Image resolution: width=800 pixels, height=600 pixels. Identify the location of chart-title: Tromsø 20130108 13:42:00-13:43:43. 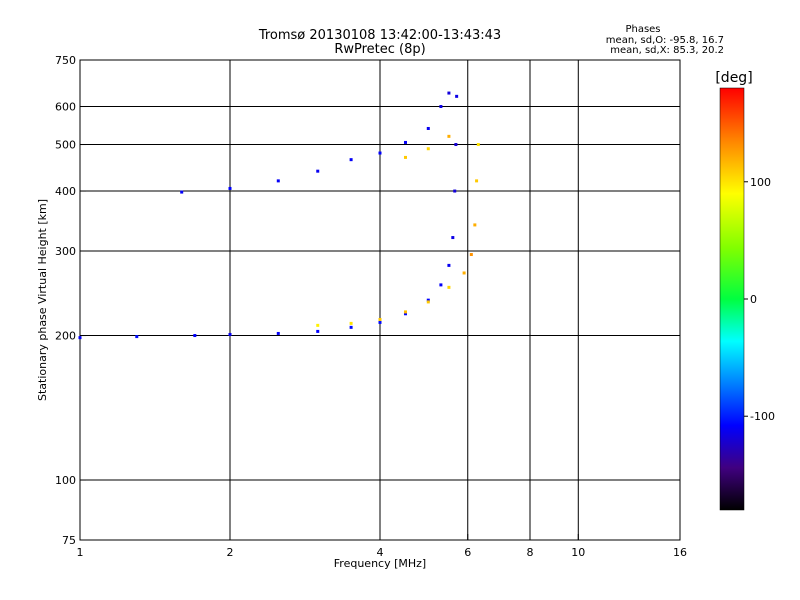
(379, 35).